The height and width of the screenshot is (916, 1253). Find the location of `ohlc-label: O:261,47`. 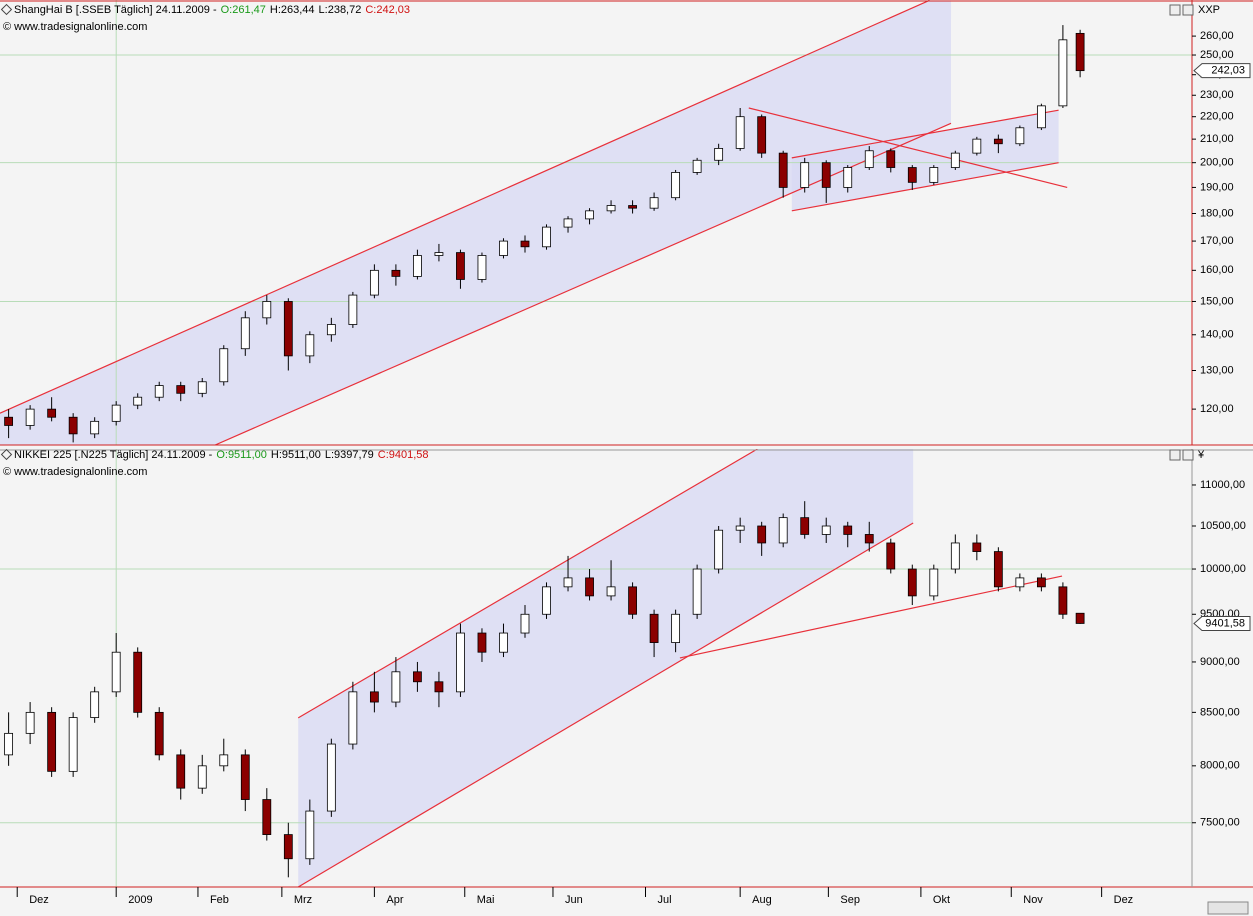

ohlc-label: O:261,47 is located at coordinates (243, 10).